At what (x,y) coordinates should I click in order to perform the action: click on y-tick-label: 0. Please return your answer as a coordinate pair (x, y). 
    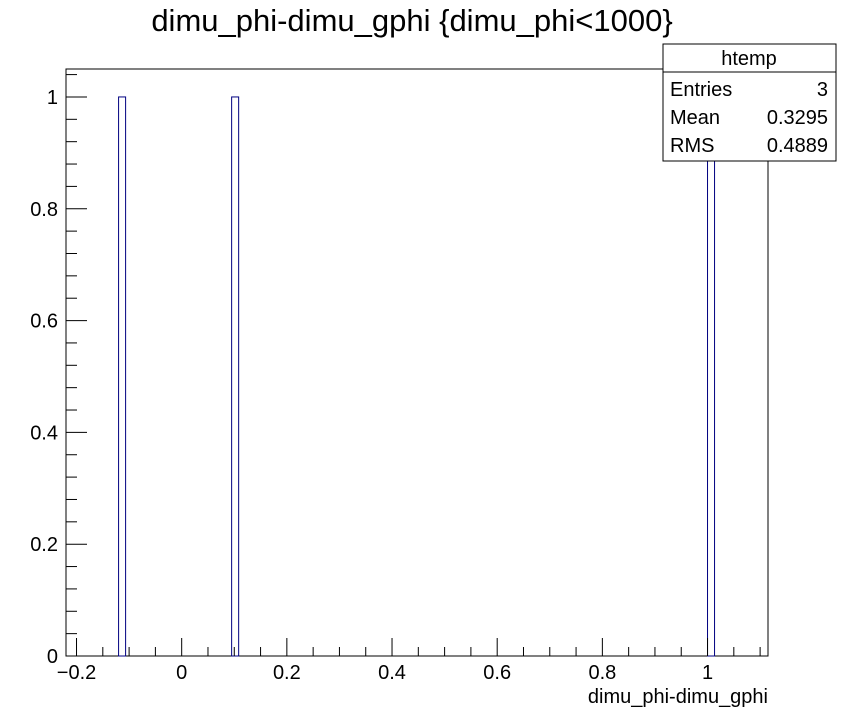
    Looking at the image, I should click on (52, 657).